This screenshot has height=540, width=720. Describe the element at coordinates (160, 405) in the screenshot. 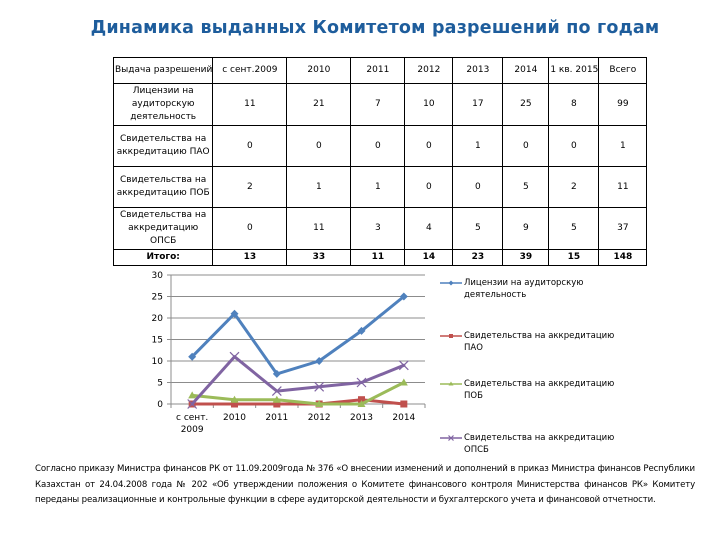

I see `y-tick-label: 0` at that location.